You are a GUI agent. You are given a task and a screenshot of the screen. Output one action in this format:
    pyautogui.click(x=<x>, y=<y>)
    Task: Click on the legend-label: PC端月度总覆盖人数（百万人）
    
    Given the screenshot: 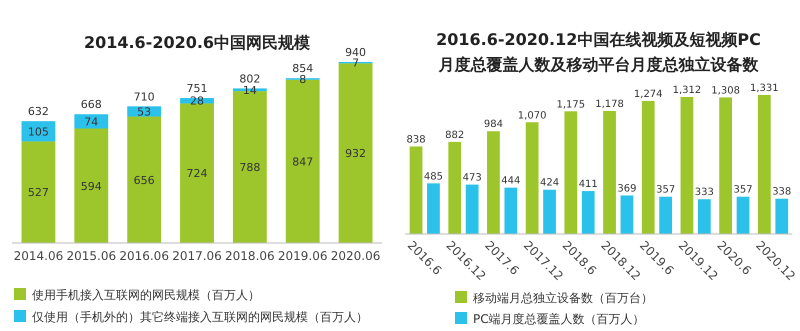 What is the action you would take?
    pyautogui.click(x=559, y=319)
    